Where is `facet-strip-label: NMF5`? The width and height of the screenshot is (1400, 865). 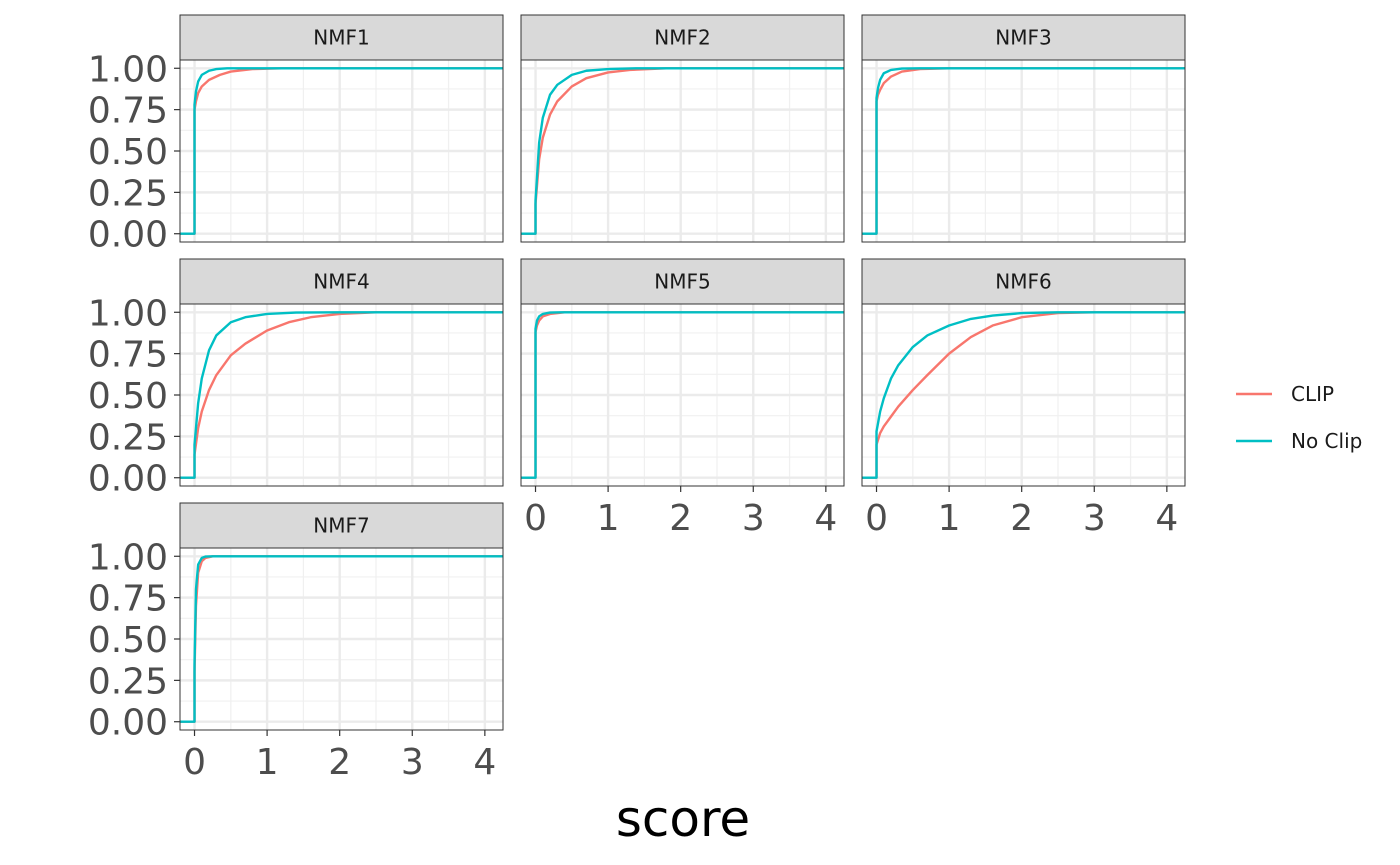 facet-strip-label: NMF5 is located at coordinates (682, 282).